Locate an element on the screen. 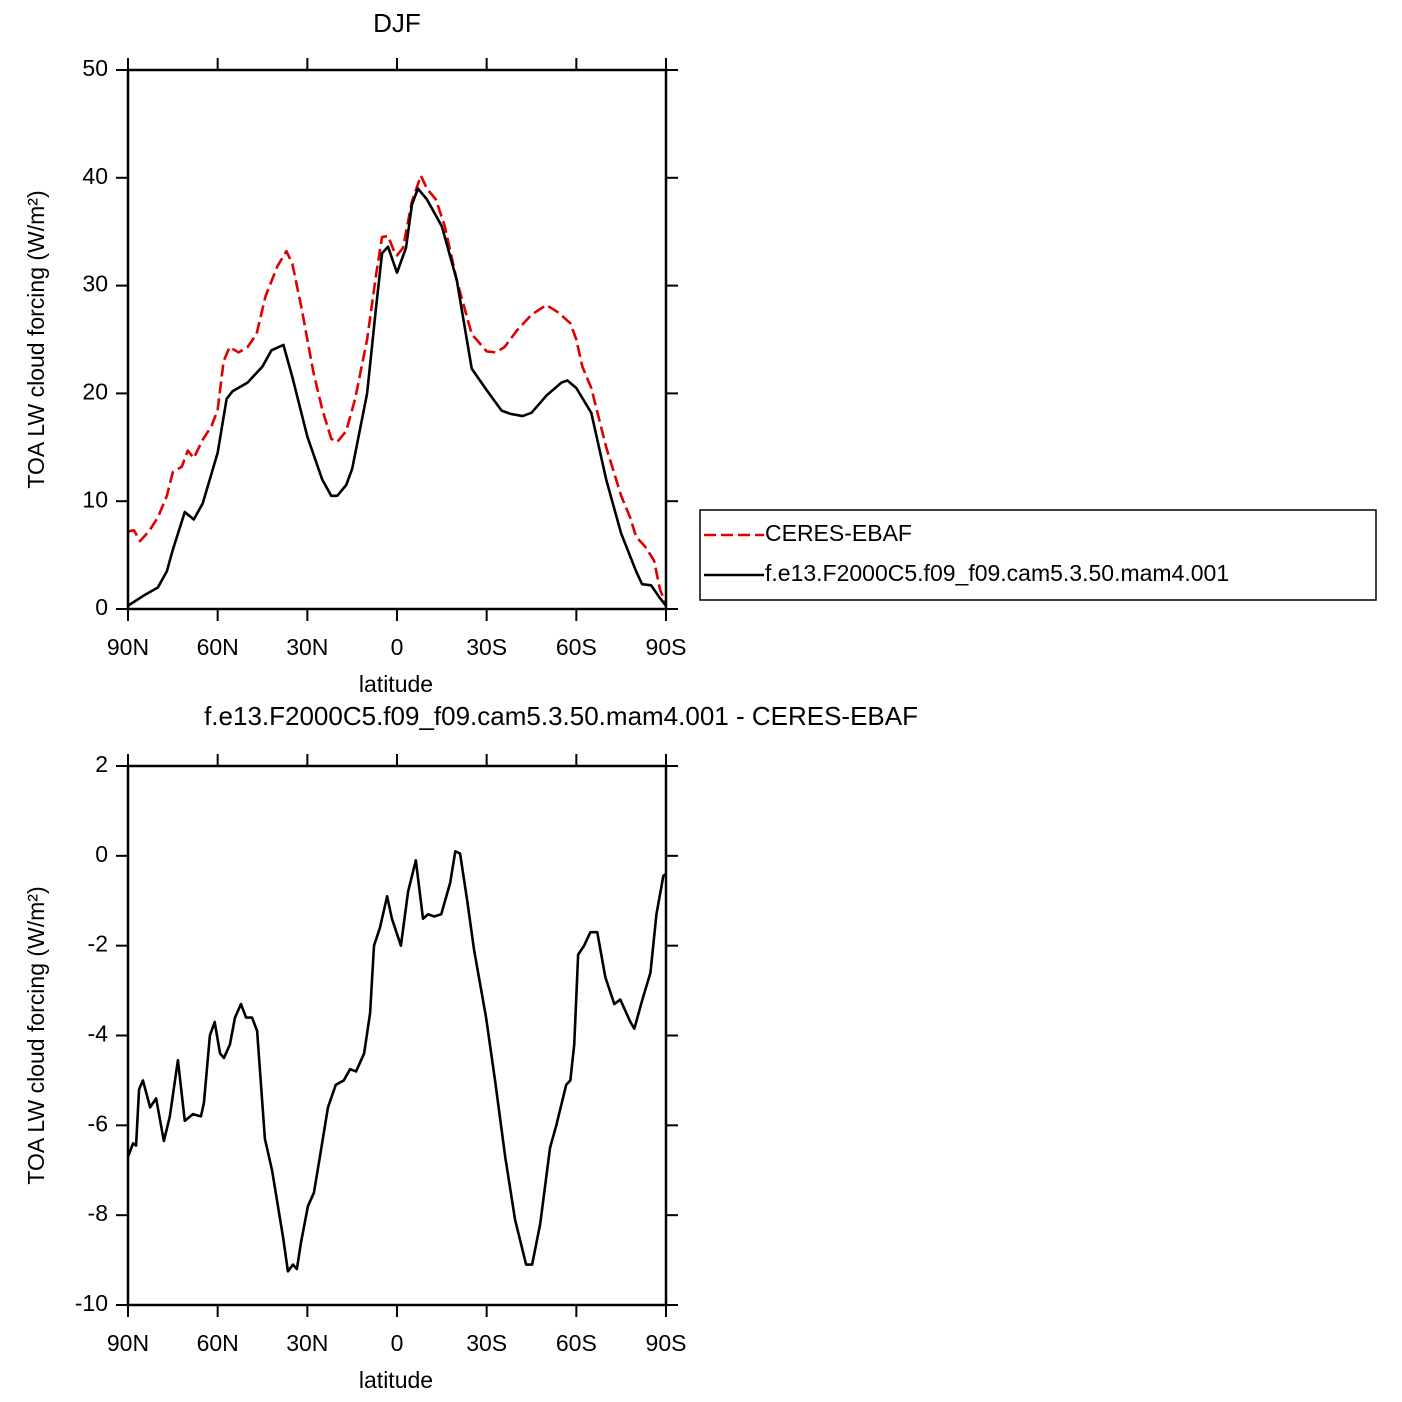 The height and width of the screenshot is (1402, 1402). y-tick-label: 30 is located at coordinates (95, 284).